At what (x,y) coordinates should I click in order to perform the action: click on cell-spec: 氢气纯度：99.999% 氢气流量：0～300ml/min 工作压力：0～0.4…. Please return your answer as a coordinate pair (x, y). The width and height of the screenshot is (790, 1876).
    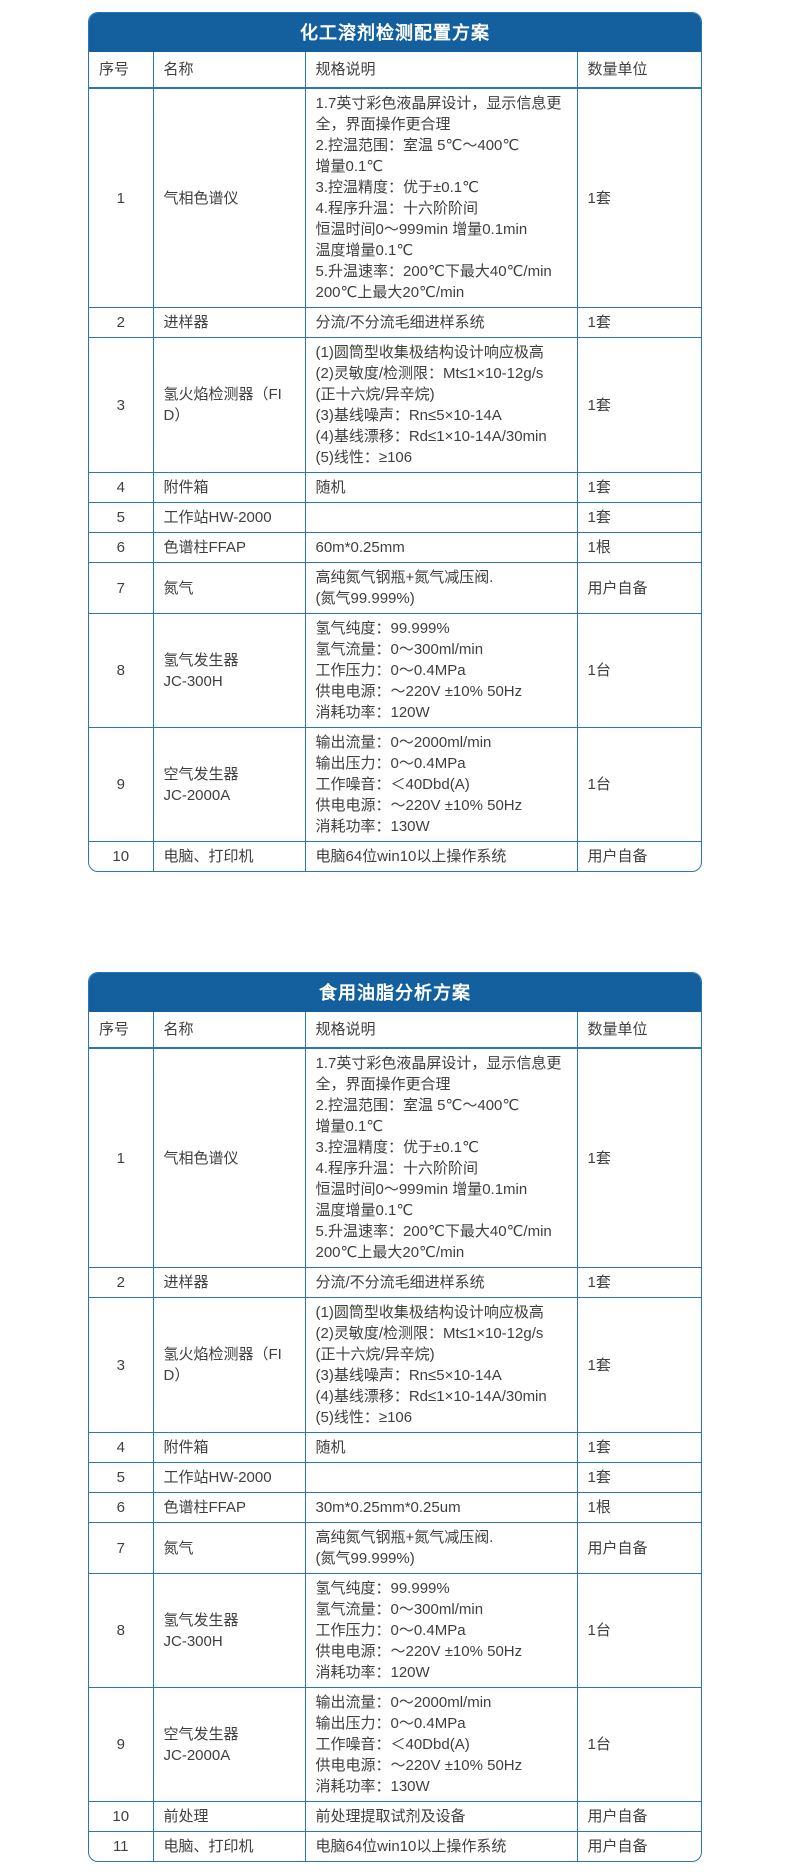
    Looking at the image, I should click on (440, 670).